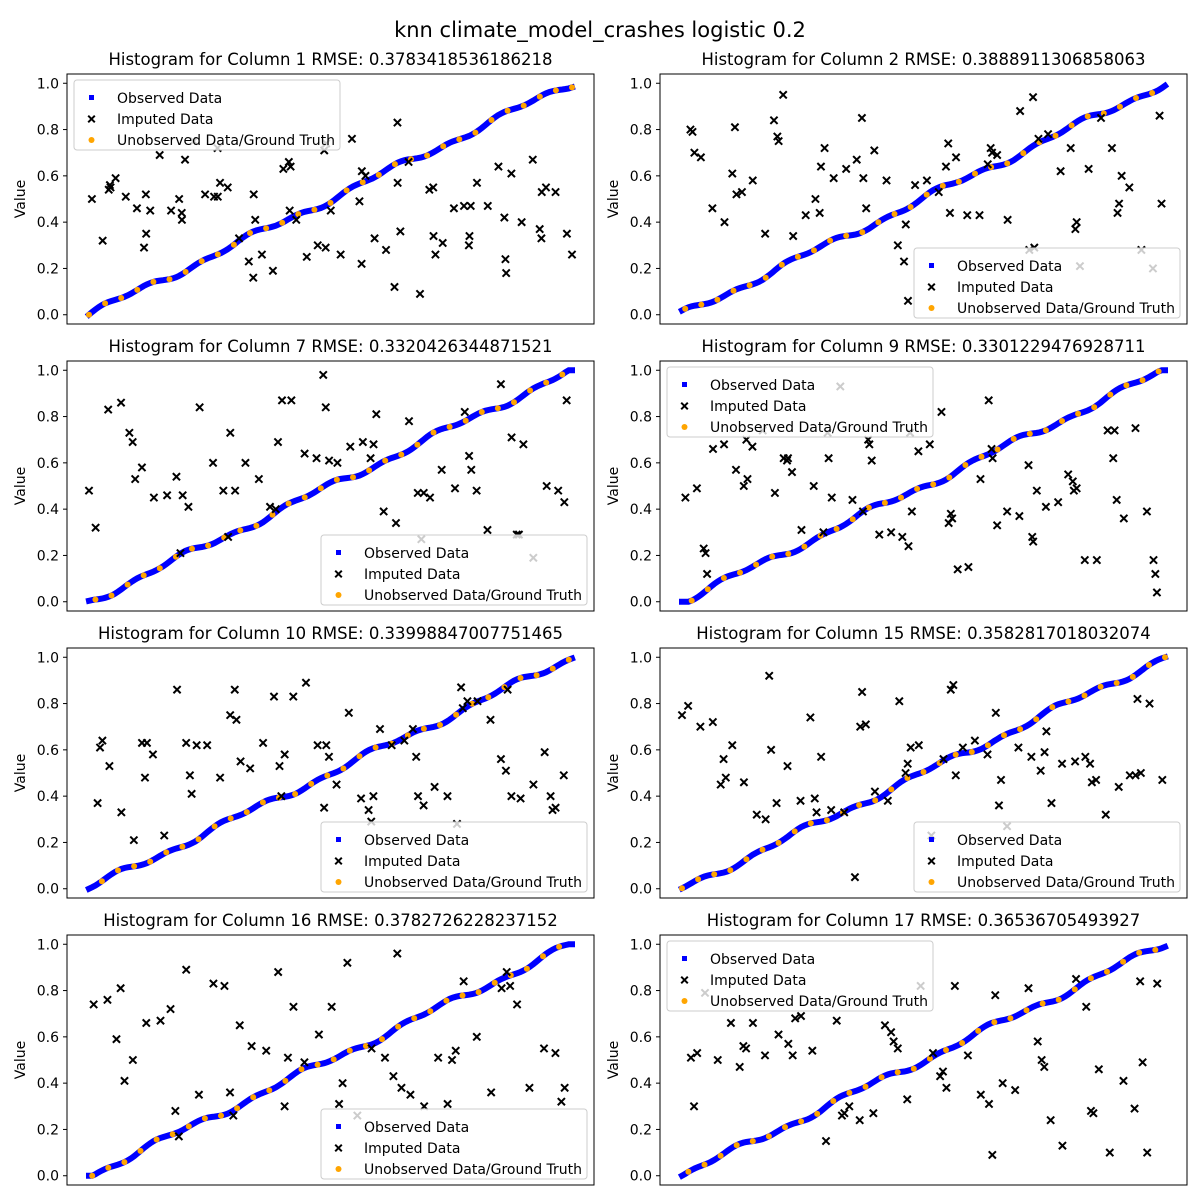  What do you see at coordinates (416, 554) in the screenshot?
I see `legend-label: Observed Data` at bounding box center [416, 554].